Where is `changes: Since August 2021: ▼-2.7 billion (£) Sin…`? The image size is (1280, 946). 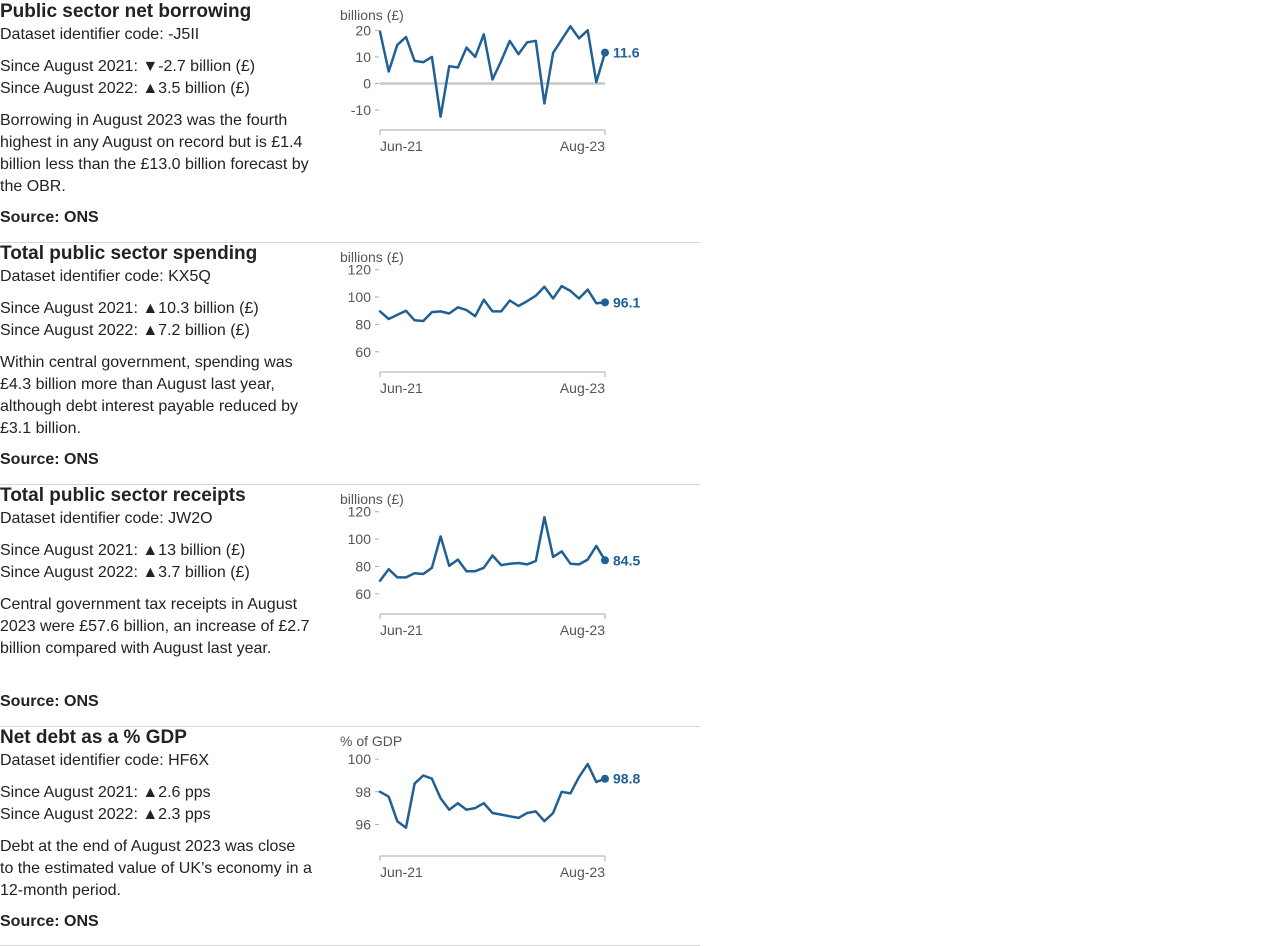 changes: Since August 2021: ▼-2.7 billion (£) Sin… is located at coordinates (160, 78).